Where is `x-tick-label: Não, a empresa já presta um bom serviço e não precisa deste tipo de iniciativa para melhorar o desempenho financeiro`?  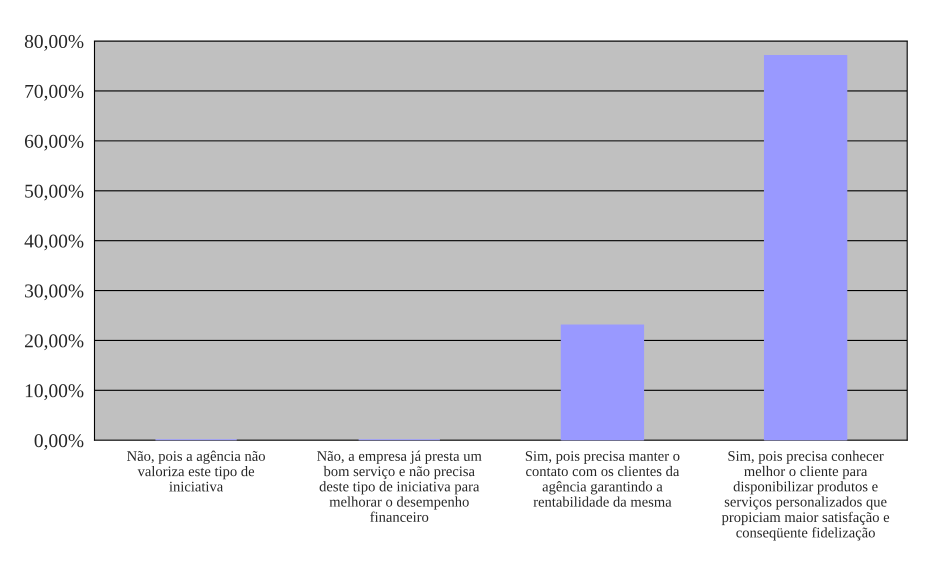 x-tick-label: Não, a empresa já presta um bom serviço e não precisa deste tipo de iniciativa para melhorar o desempenho financeiro is located at coordinates (399, 486).